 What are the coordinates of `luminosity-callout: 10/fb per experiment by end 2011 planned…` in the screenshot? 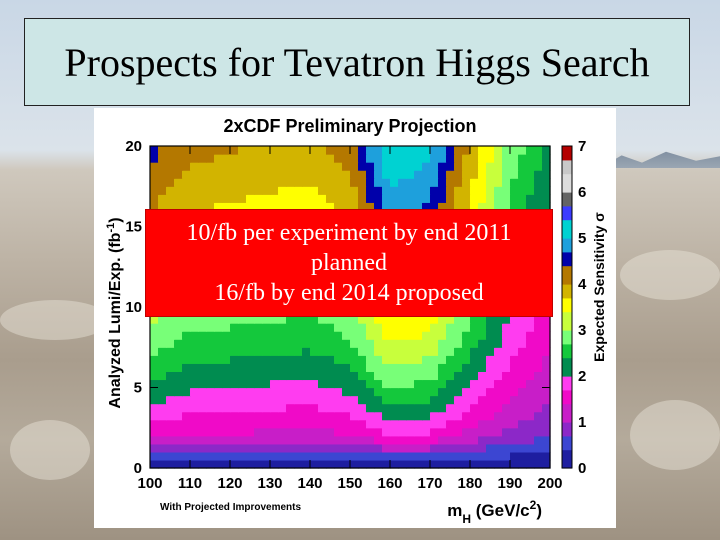 It's located at (349, 263).